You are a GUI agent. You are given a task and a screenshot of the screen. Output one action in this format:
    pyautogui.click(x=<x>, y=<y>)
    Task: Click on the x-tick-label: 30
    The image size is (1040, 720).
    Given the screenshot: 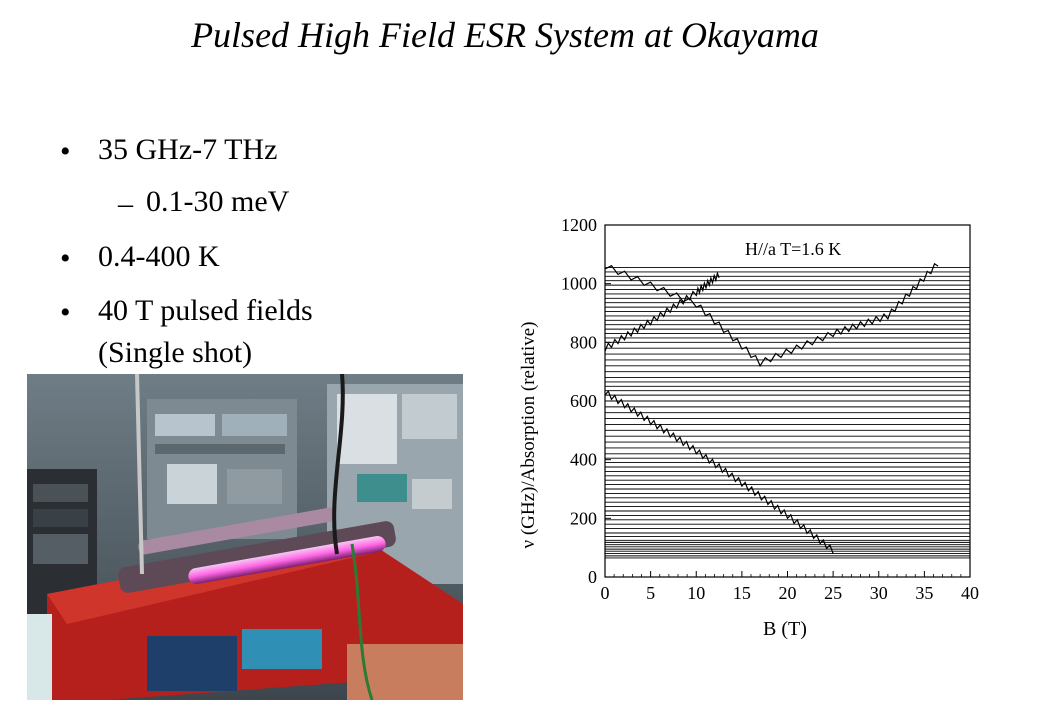 What is the action you would take?
    pyautogui.click(x=879, y=593)
    